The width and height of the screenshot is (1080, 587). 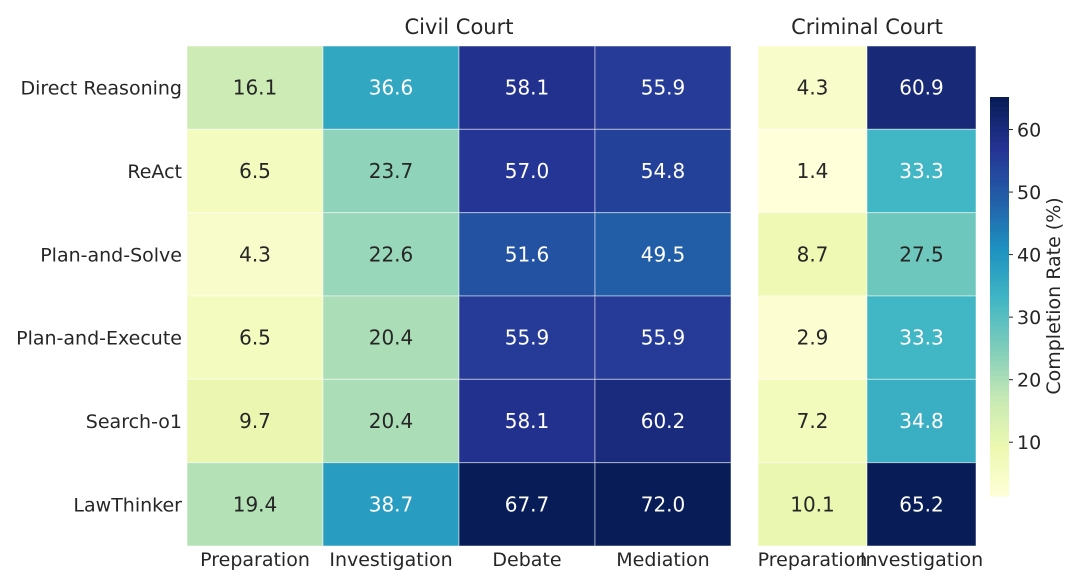 What do you see at coordinates (1029, 256) in the screenshot?
I see `colorbar-tick-label: 40` at bounding box center [1029, 256].